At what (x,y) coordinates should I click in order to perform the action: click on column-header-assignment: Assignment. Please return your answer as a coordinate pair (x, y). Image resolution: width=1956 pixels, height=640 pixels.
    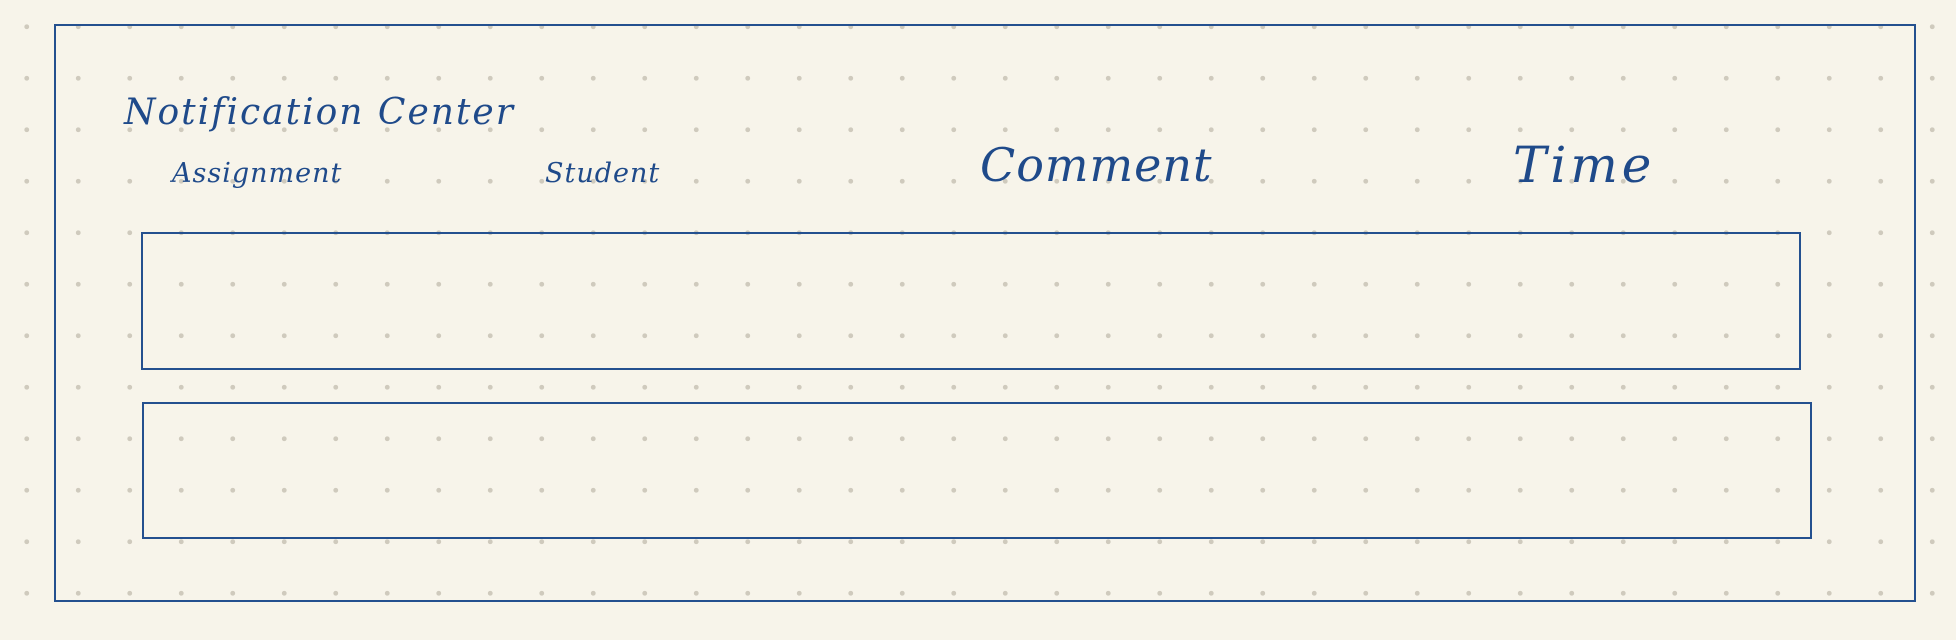
    Looking at the image, I should click on (257, 173).